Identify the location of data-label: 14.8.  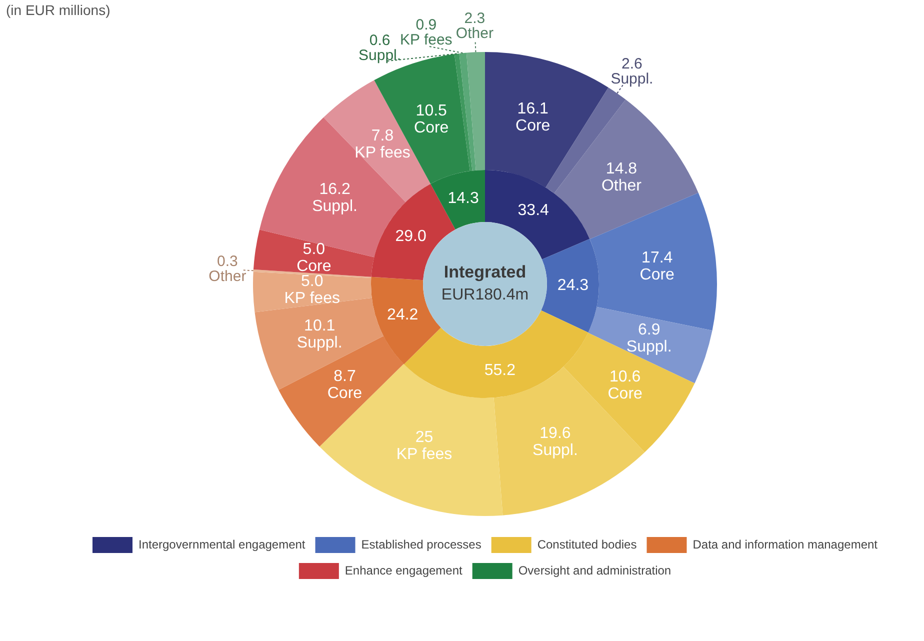
(622, 169).